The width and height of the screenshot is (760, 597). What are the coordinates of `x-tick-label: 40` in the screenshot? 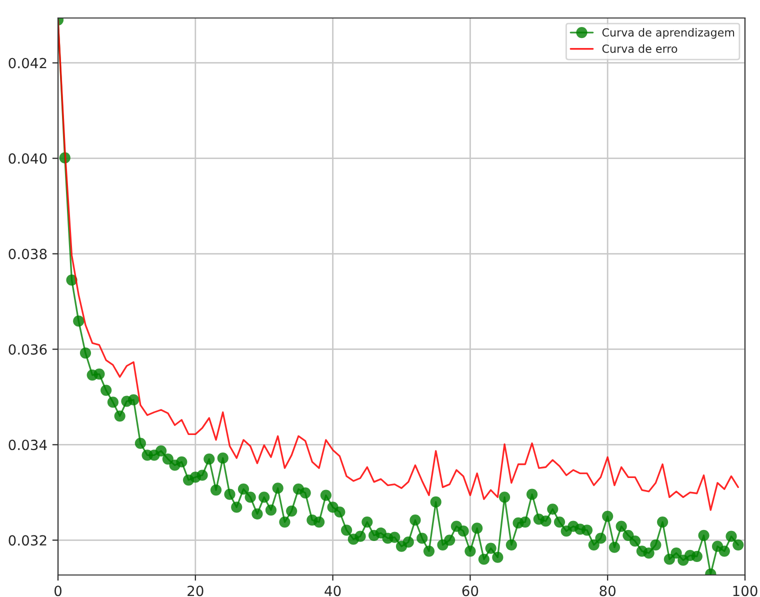 It's located at (332, 591).